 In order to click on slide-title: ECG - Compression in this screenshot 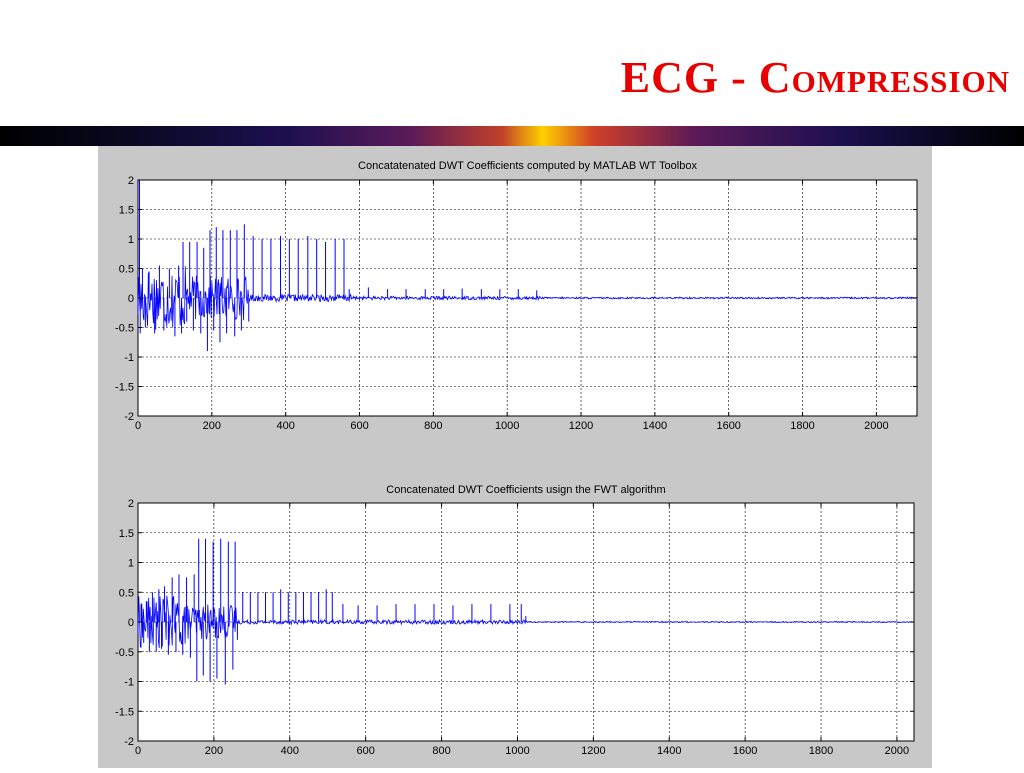, I will do `click(815, 77)`.